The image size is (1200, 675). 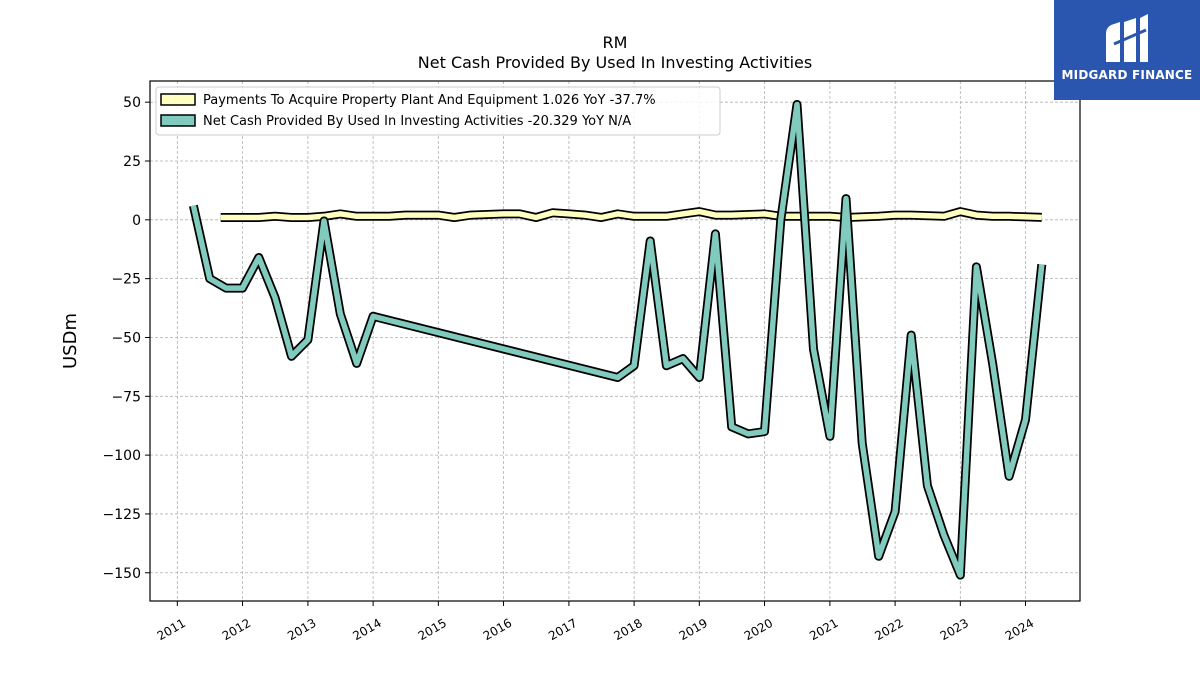 I want to click on x-tick-label: 2012, so click(x=236, y=629).